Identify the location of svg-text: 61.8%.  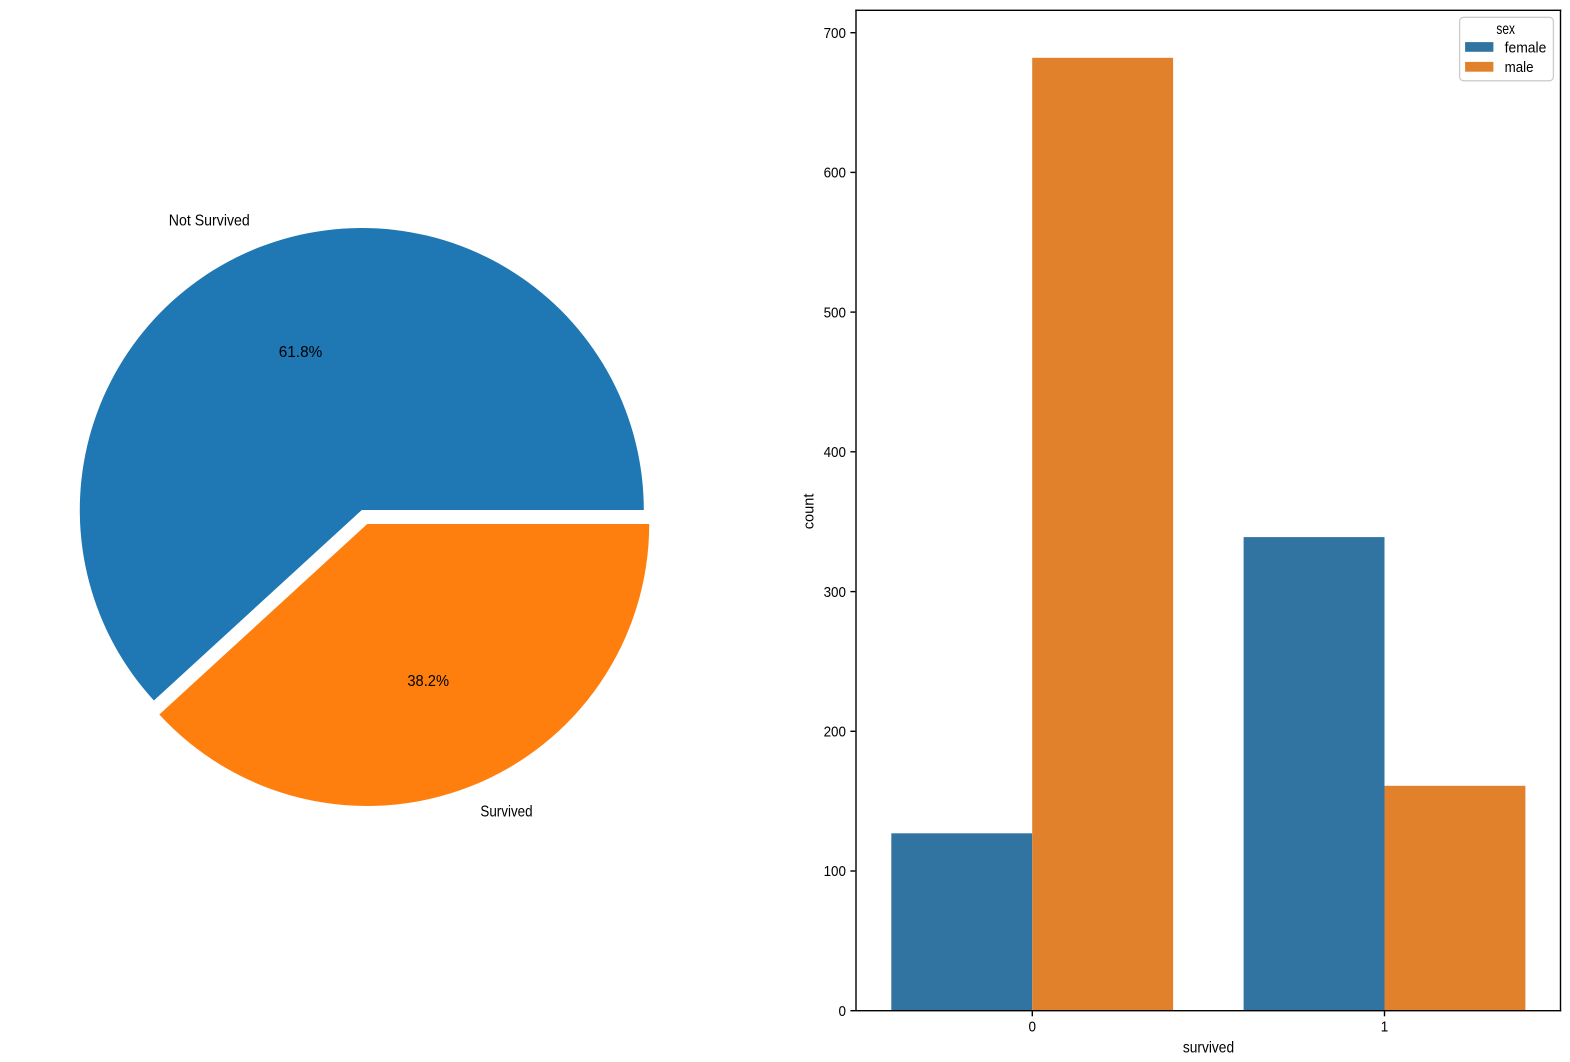
(301, 352).